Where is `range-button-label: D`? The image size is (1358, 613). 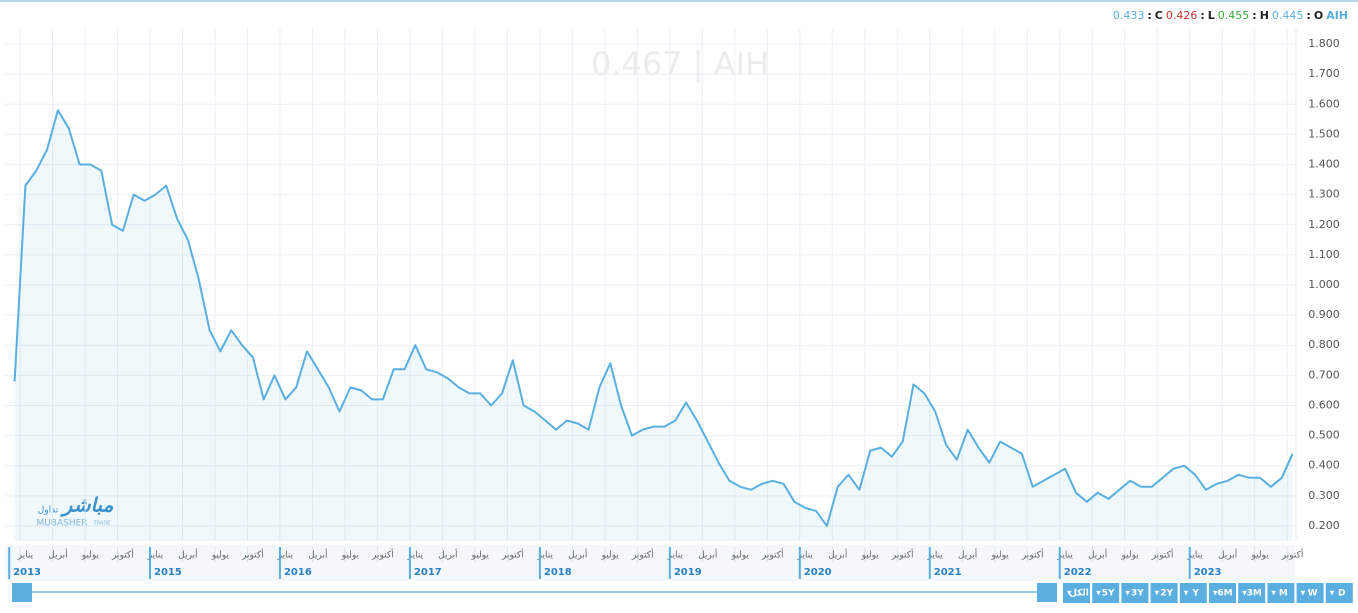
range-button-label: D is located at coordinates (1341, 594).